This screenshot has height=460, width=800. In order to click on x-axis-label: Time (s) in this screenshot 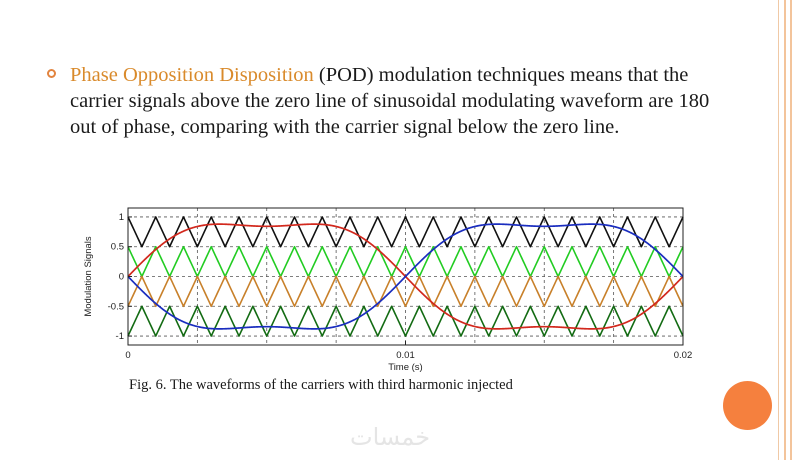, I will do `click(405, 367)`.